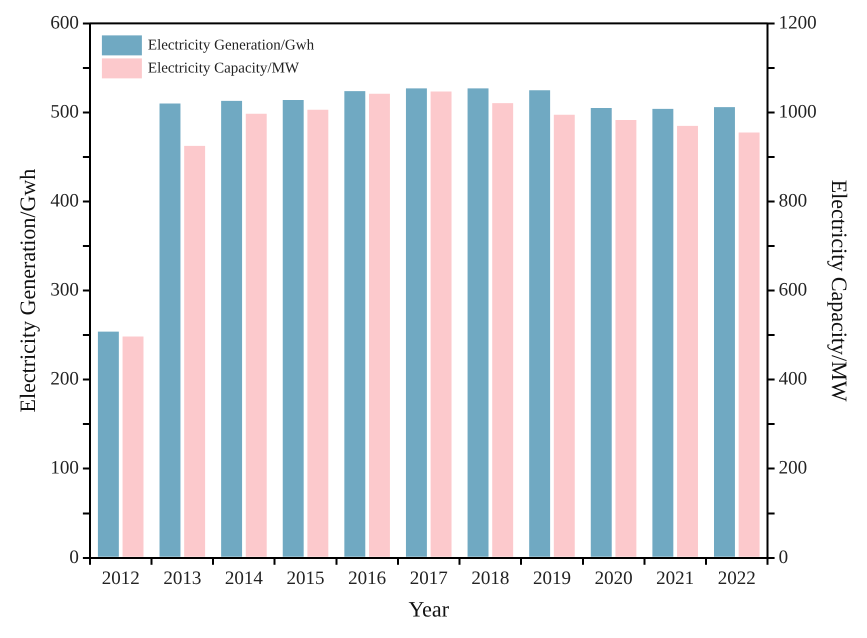 The height and width of the screenshot is (638, 867). I want to click on x-tick-label: 2012, so click(121, 579).